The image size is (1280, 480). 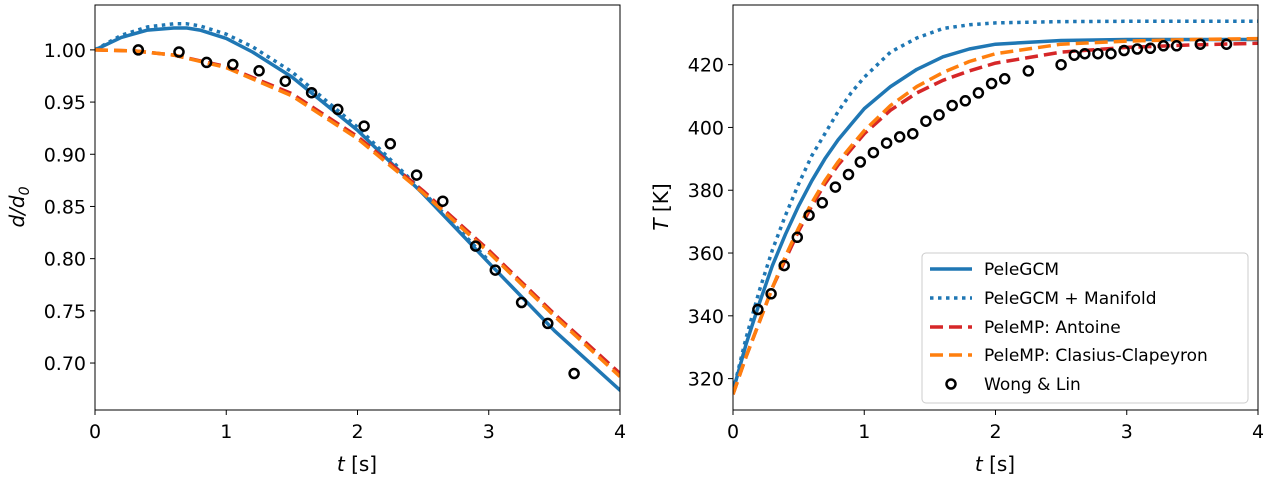 I want to click on diameter-x-tick-label: 2, so click(x=357, y=432).